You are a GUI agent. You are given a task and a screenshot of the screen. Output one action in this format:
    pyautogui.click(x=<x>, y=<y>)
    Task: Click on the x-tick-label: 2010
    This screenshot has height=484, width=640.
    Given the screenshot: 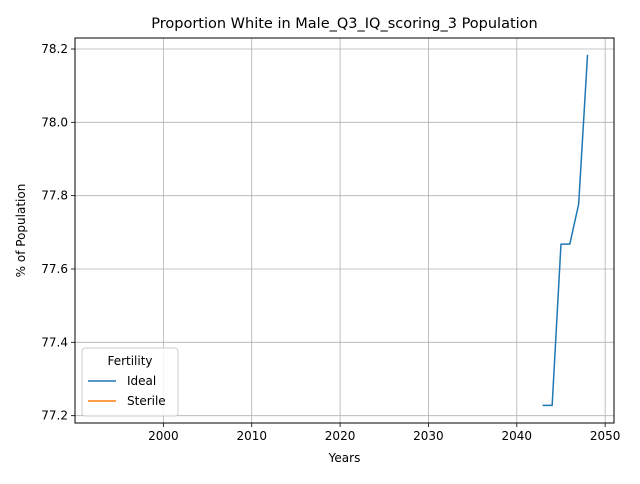 What is the action you would take?
    pyautogui.click(x=251, y=436)
    